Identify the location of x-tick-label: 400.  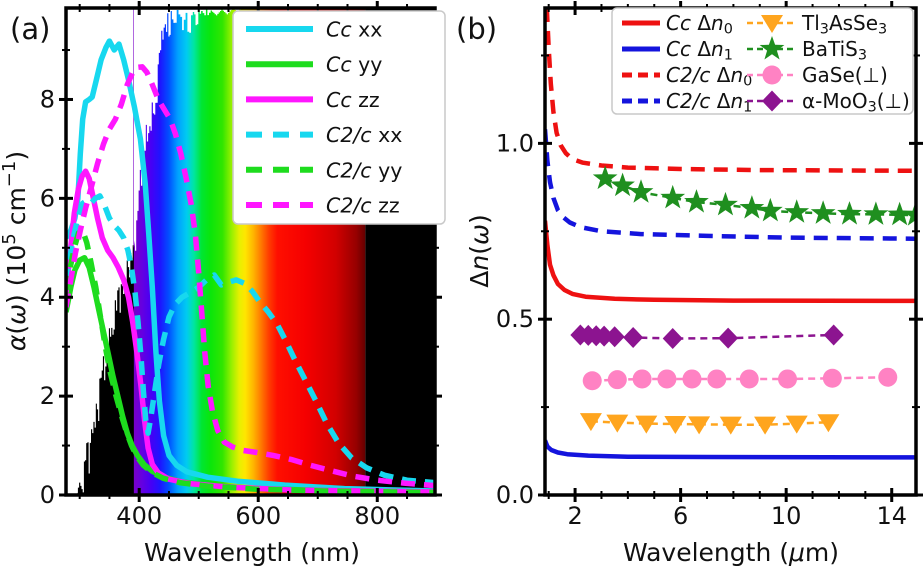
(139, 516).